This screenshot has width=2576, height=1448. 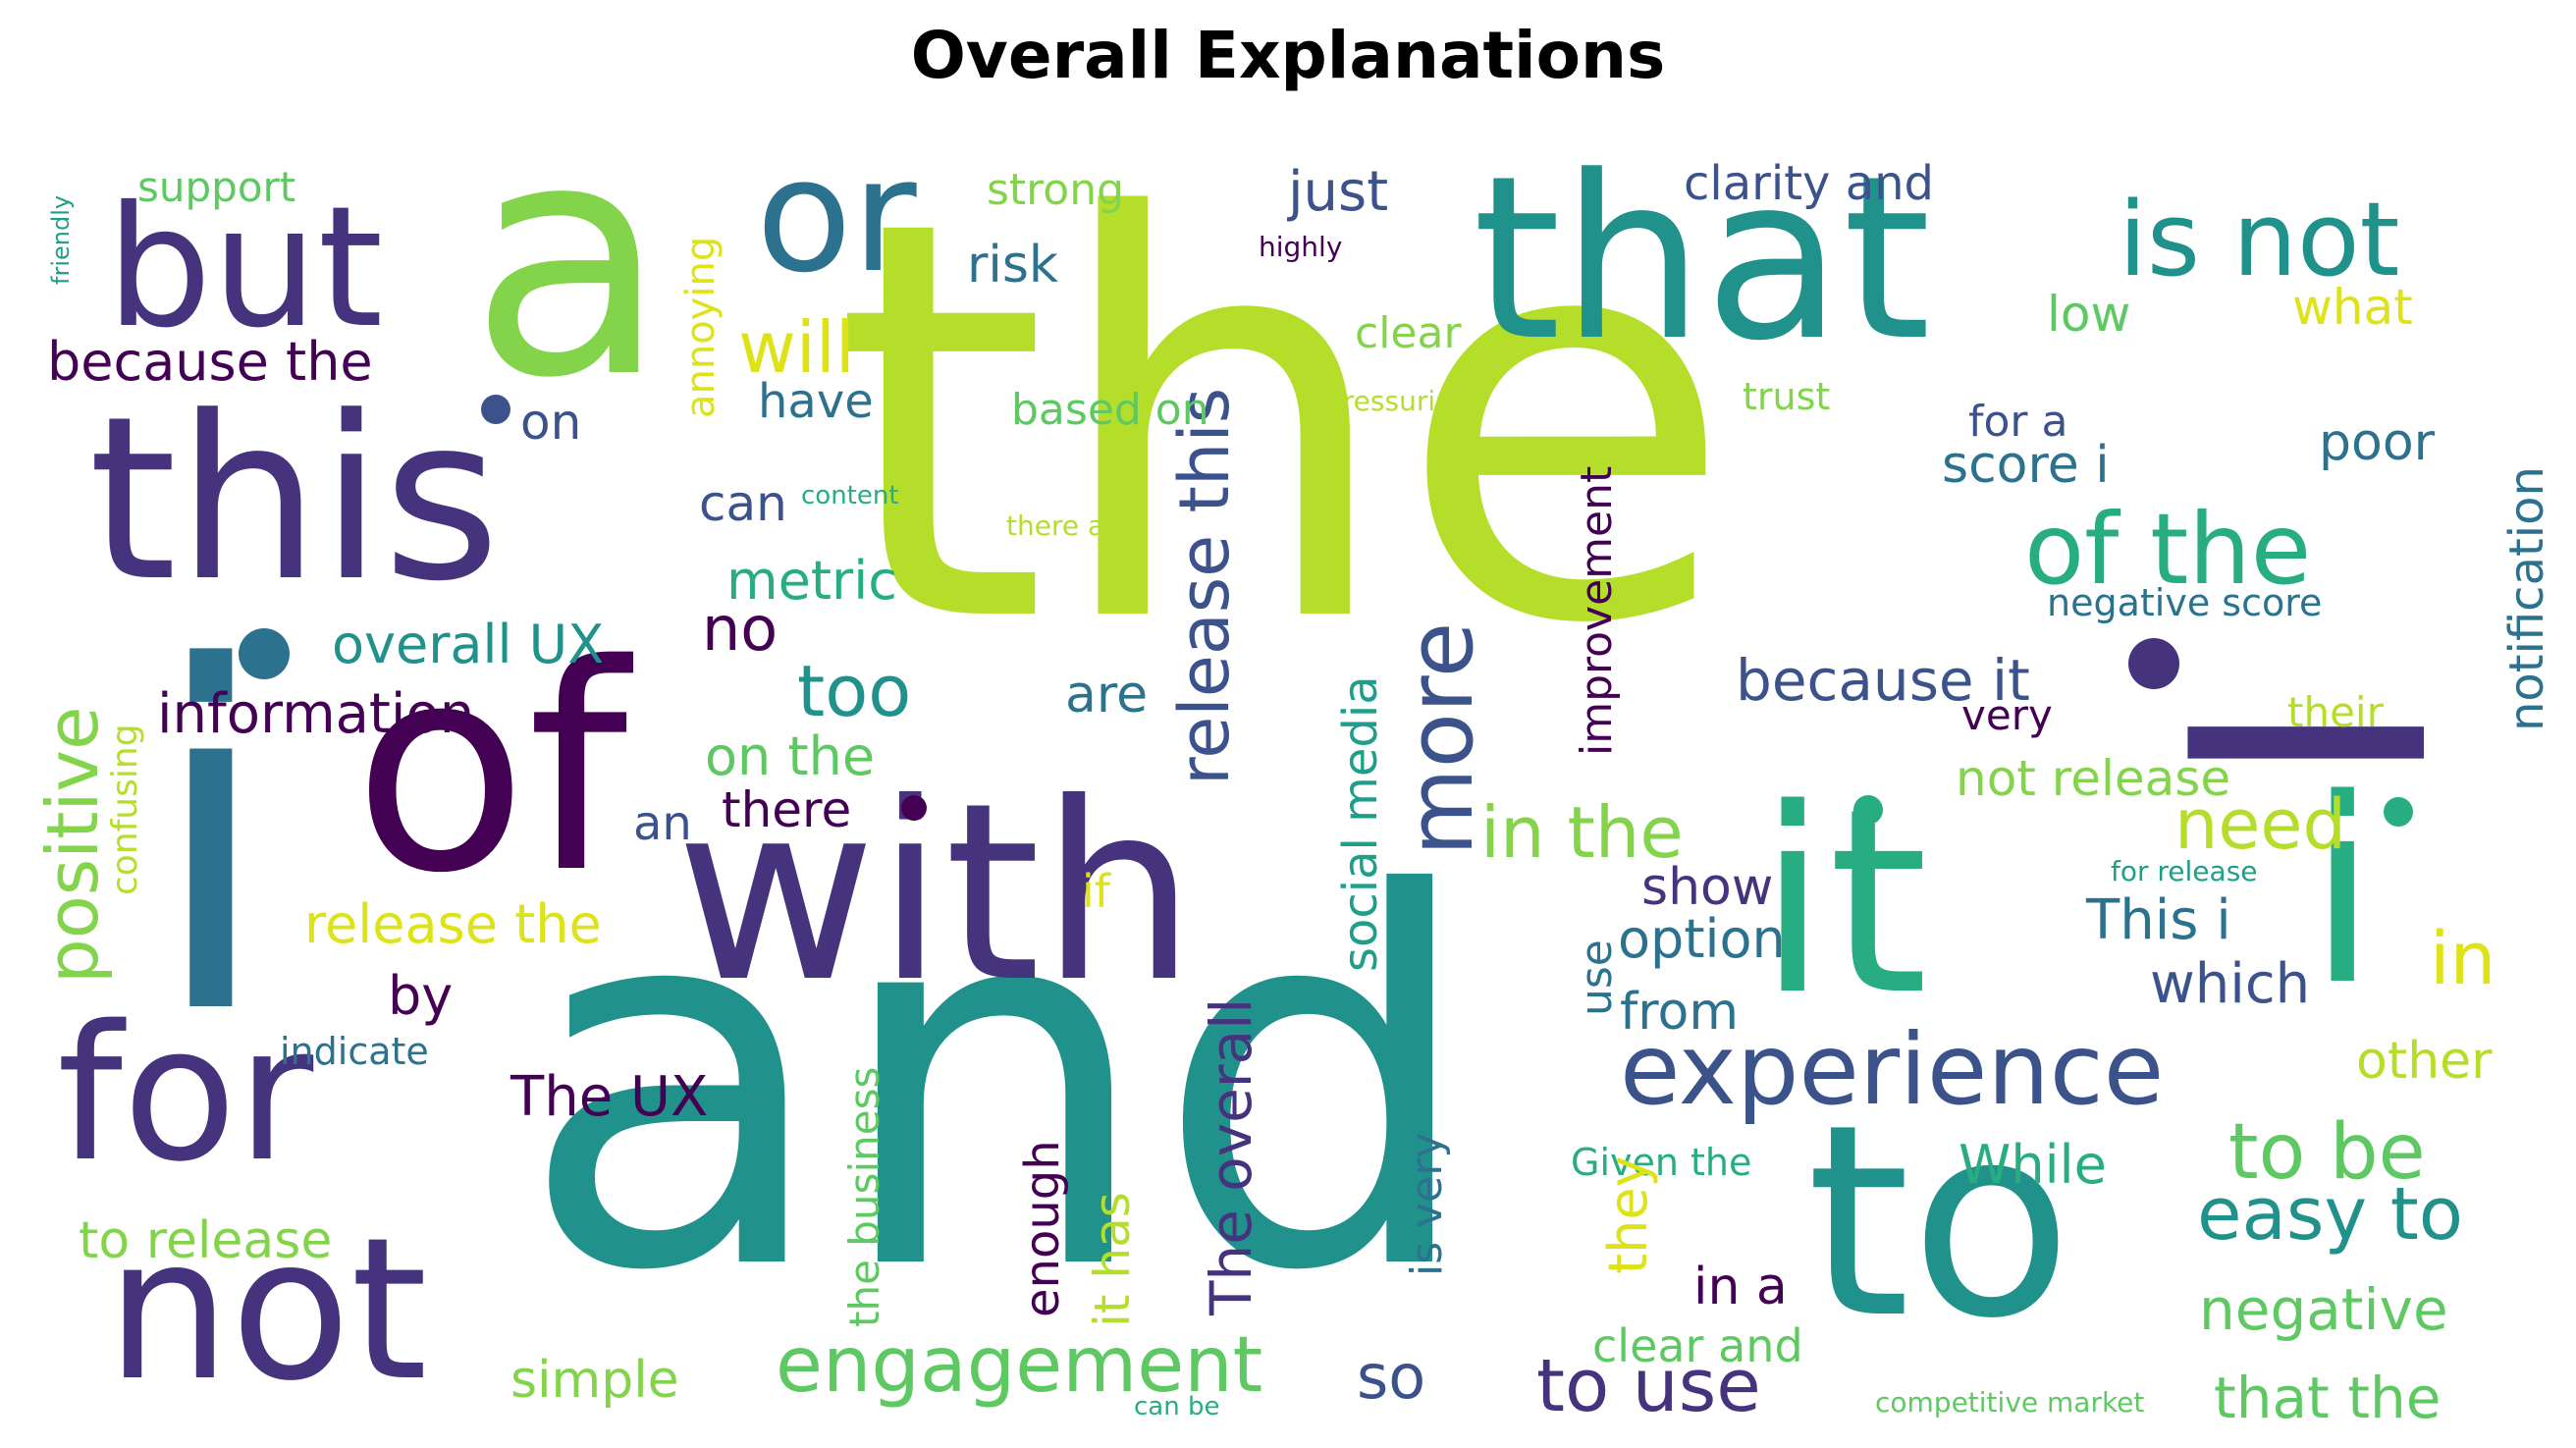 I want to click on word-for-a: for a, so click(x=2018, y=422).